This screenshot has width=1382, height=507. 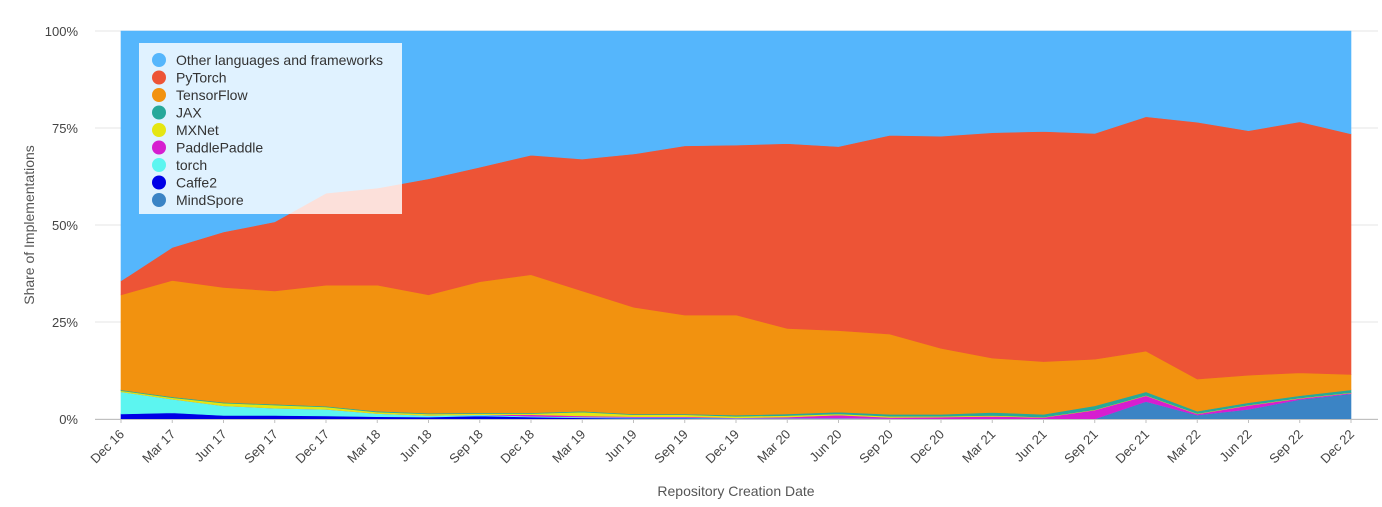 What do you see at coordinates (65, 225) in the screenshot?
I see `y-tick-label: 50%` at bounding box center [65, 225].